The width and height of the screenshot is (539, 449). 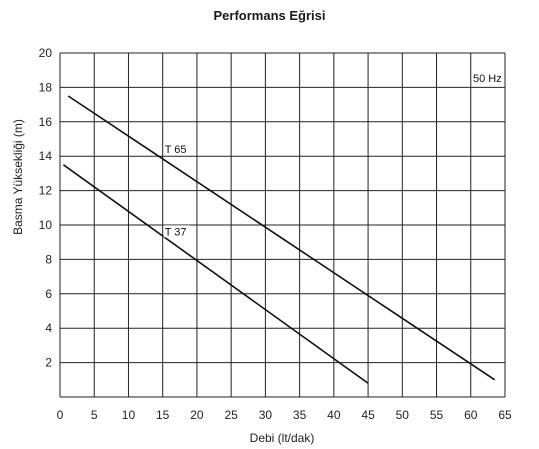 I want to click on x-tick-label: 0, so click(x=60, y=415).